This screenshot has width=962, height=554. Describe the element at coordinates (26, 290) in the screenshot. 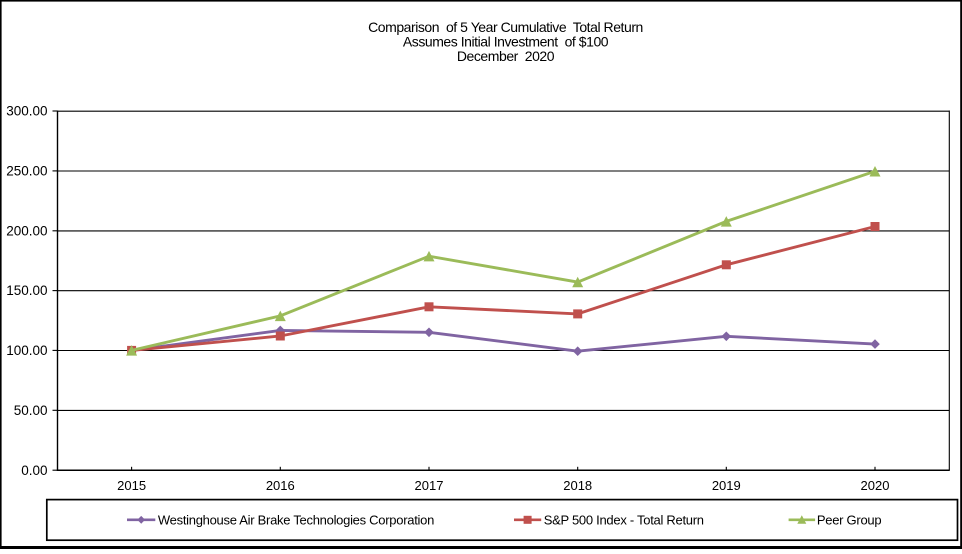

I see `svg-text: 150.00` at that location.